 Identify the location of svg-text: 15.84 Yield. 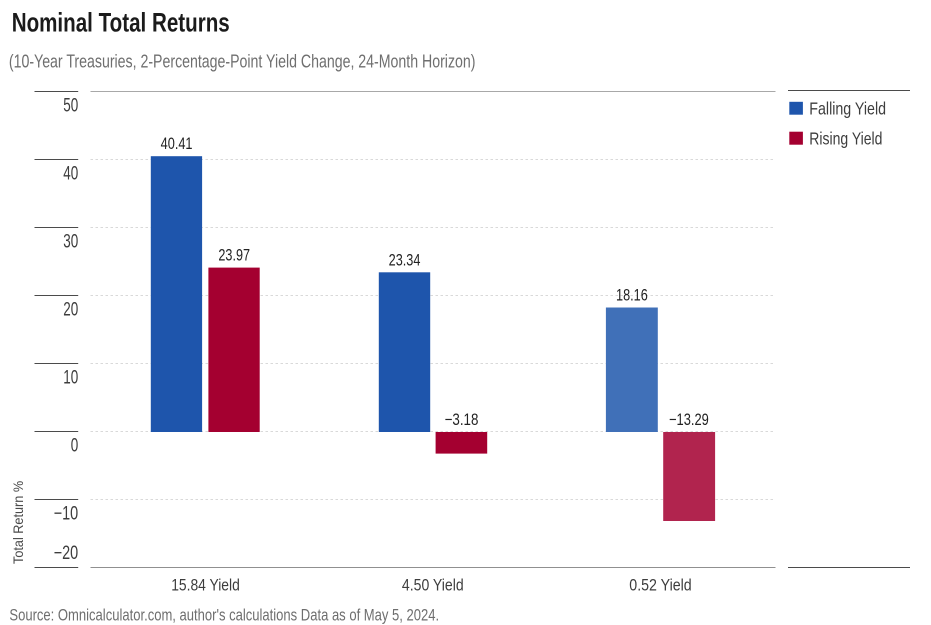
(205, 585).